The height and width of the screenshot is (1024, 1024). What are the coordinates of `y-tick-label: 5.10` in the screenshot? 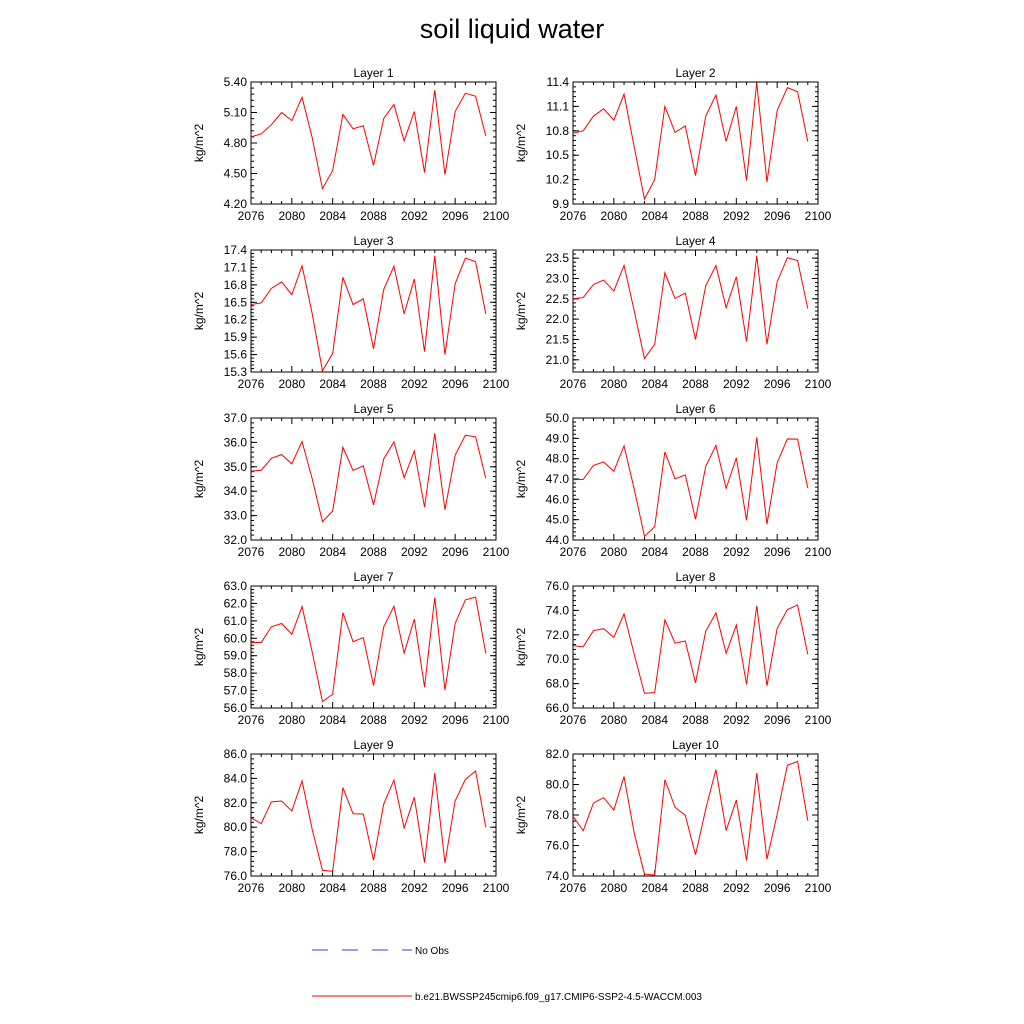 It's located at (236, 113).